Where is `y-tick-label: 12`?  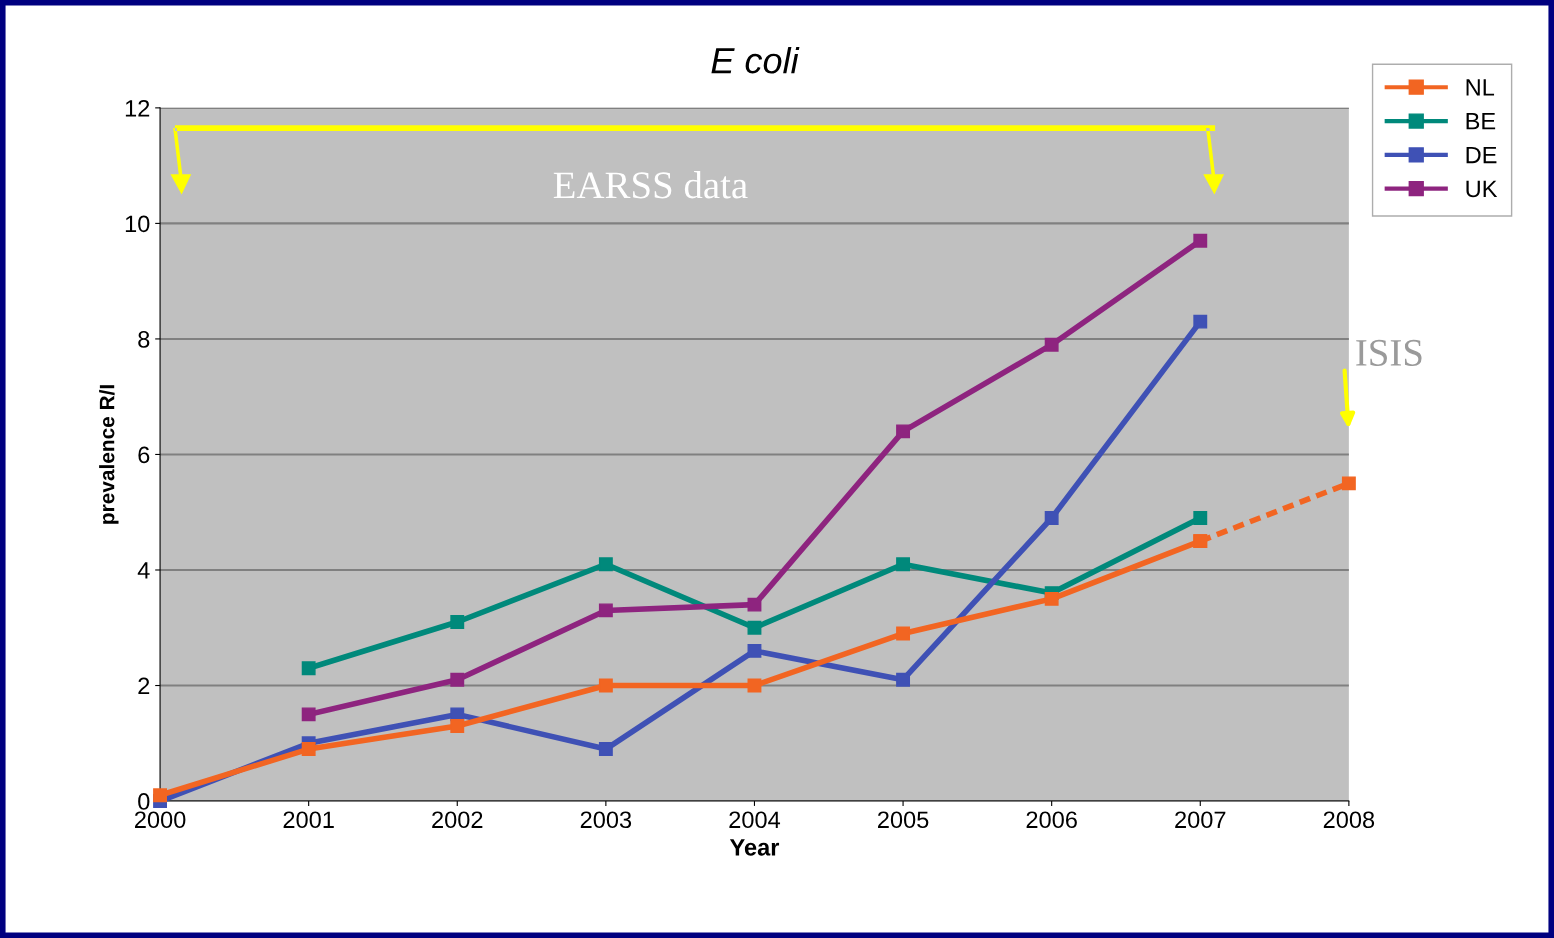
y-tick-label: 12 is located at coordinates (137, 108).